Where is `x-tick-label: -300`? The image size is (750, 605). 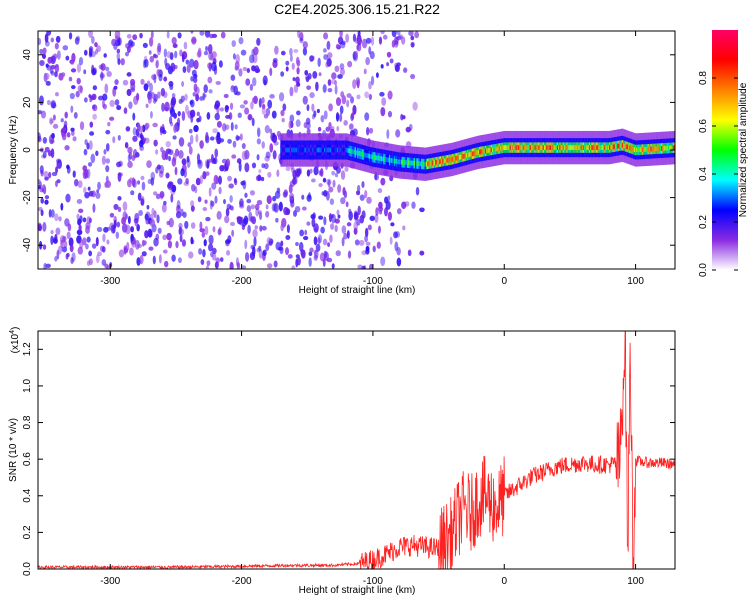
x-tick-label: -300 is located at coordinates (110, 581).